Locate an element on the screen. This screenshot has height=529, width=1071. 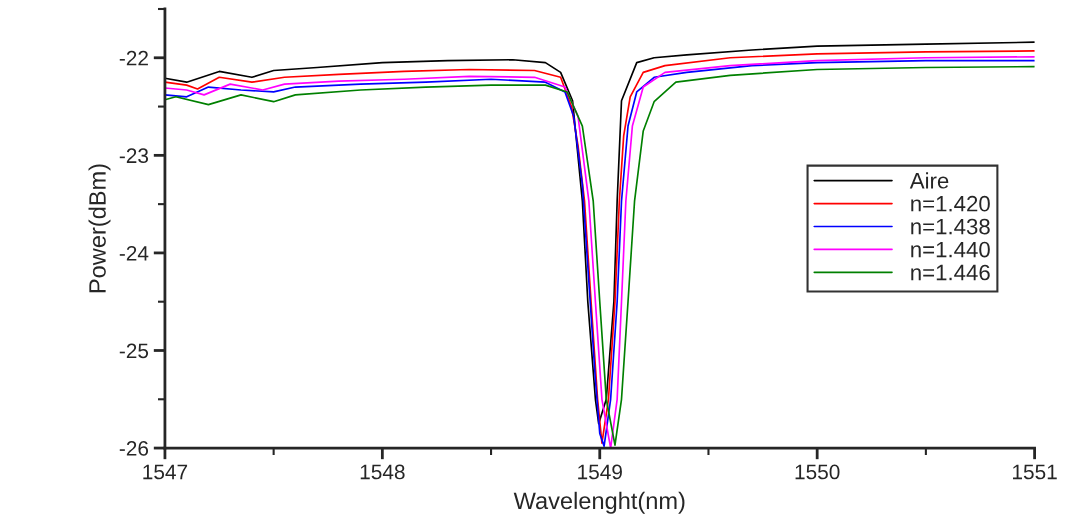
x-axis-title: Wavelenght(nm) is located at coordinates (599, 502).